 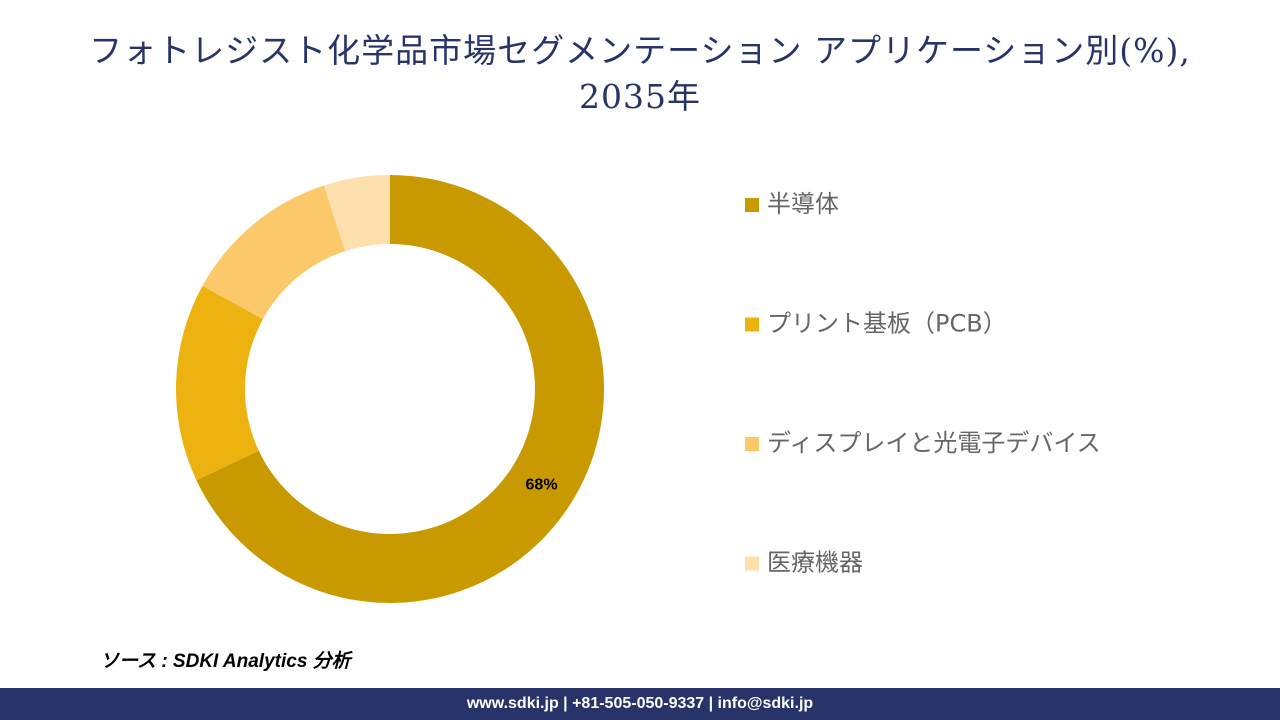 I want to click on legend-text: ディスプレイと光電子デバイス, so click(x=934, y=443).